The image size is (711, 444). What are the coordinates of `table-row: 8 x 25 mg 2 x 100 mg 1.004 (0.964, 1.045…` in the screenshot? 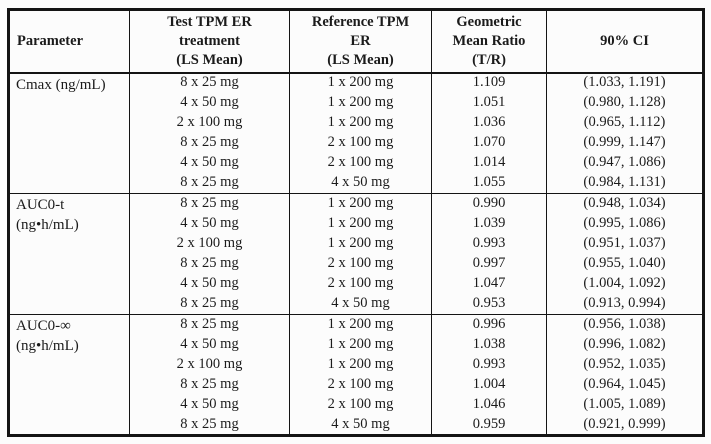 It's located at (356, 385).